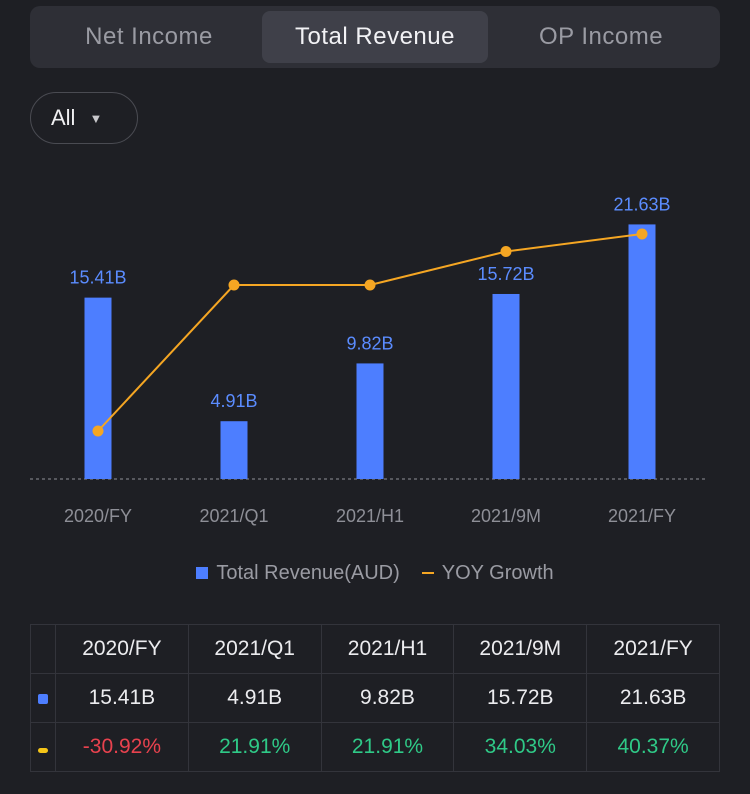 This screenshot has height=794, width=750. I want to click on table-corner-cell, so click(43, 649).